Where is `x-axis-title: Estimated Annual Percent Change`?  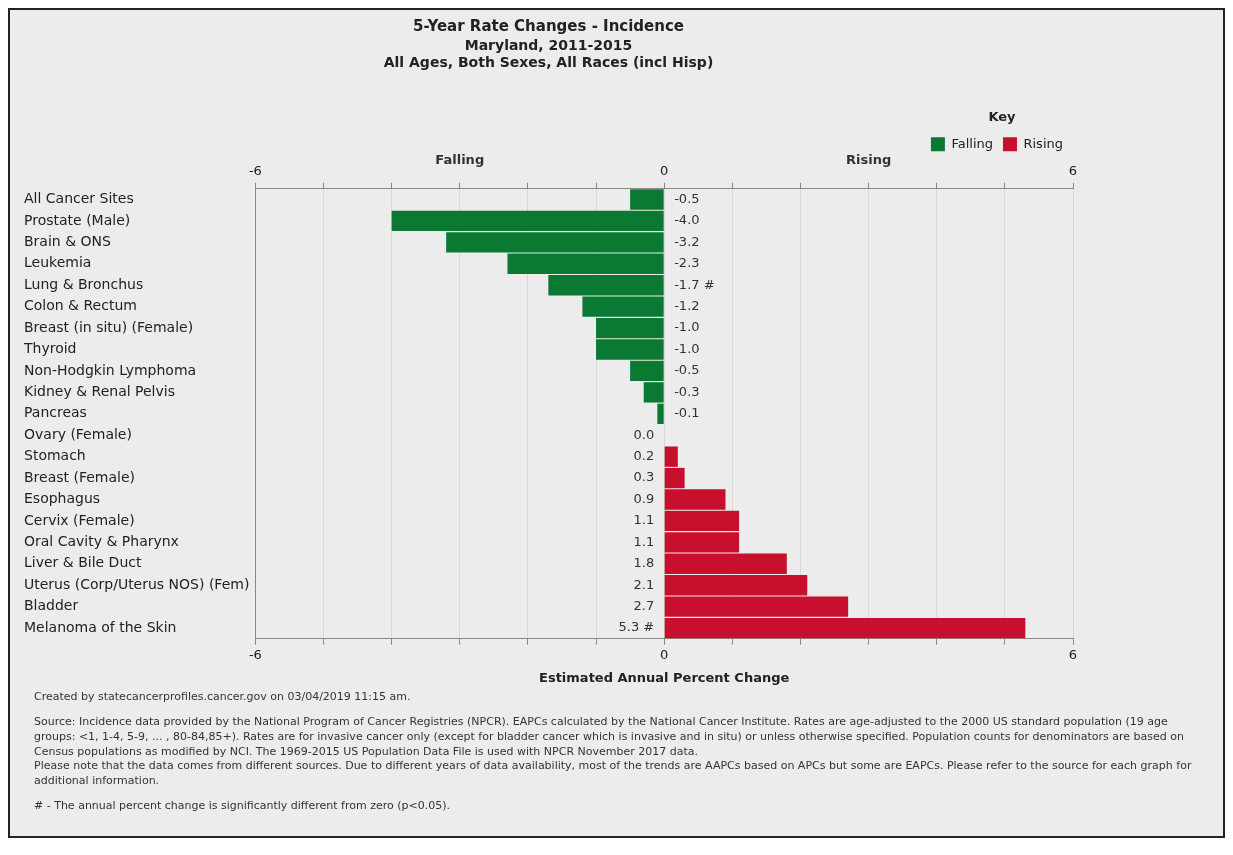 x-axis-title: Estimated Annual Percent Change is located at coordinates (664, 677).